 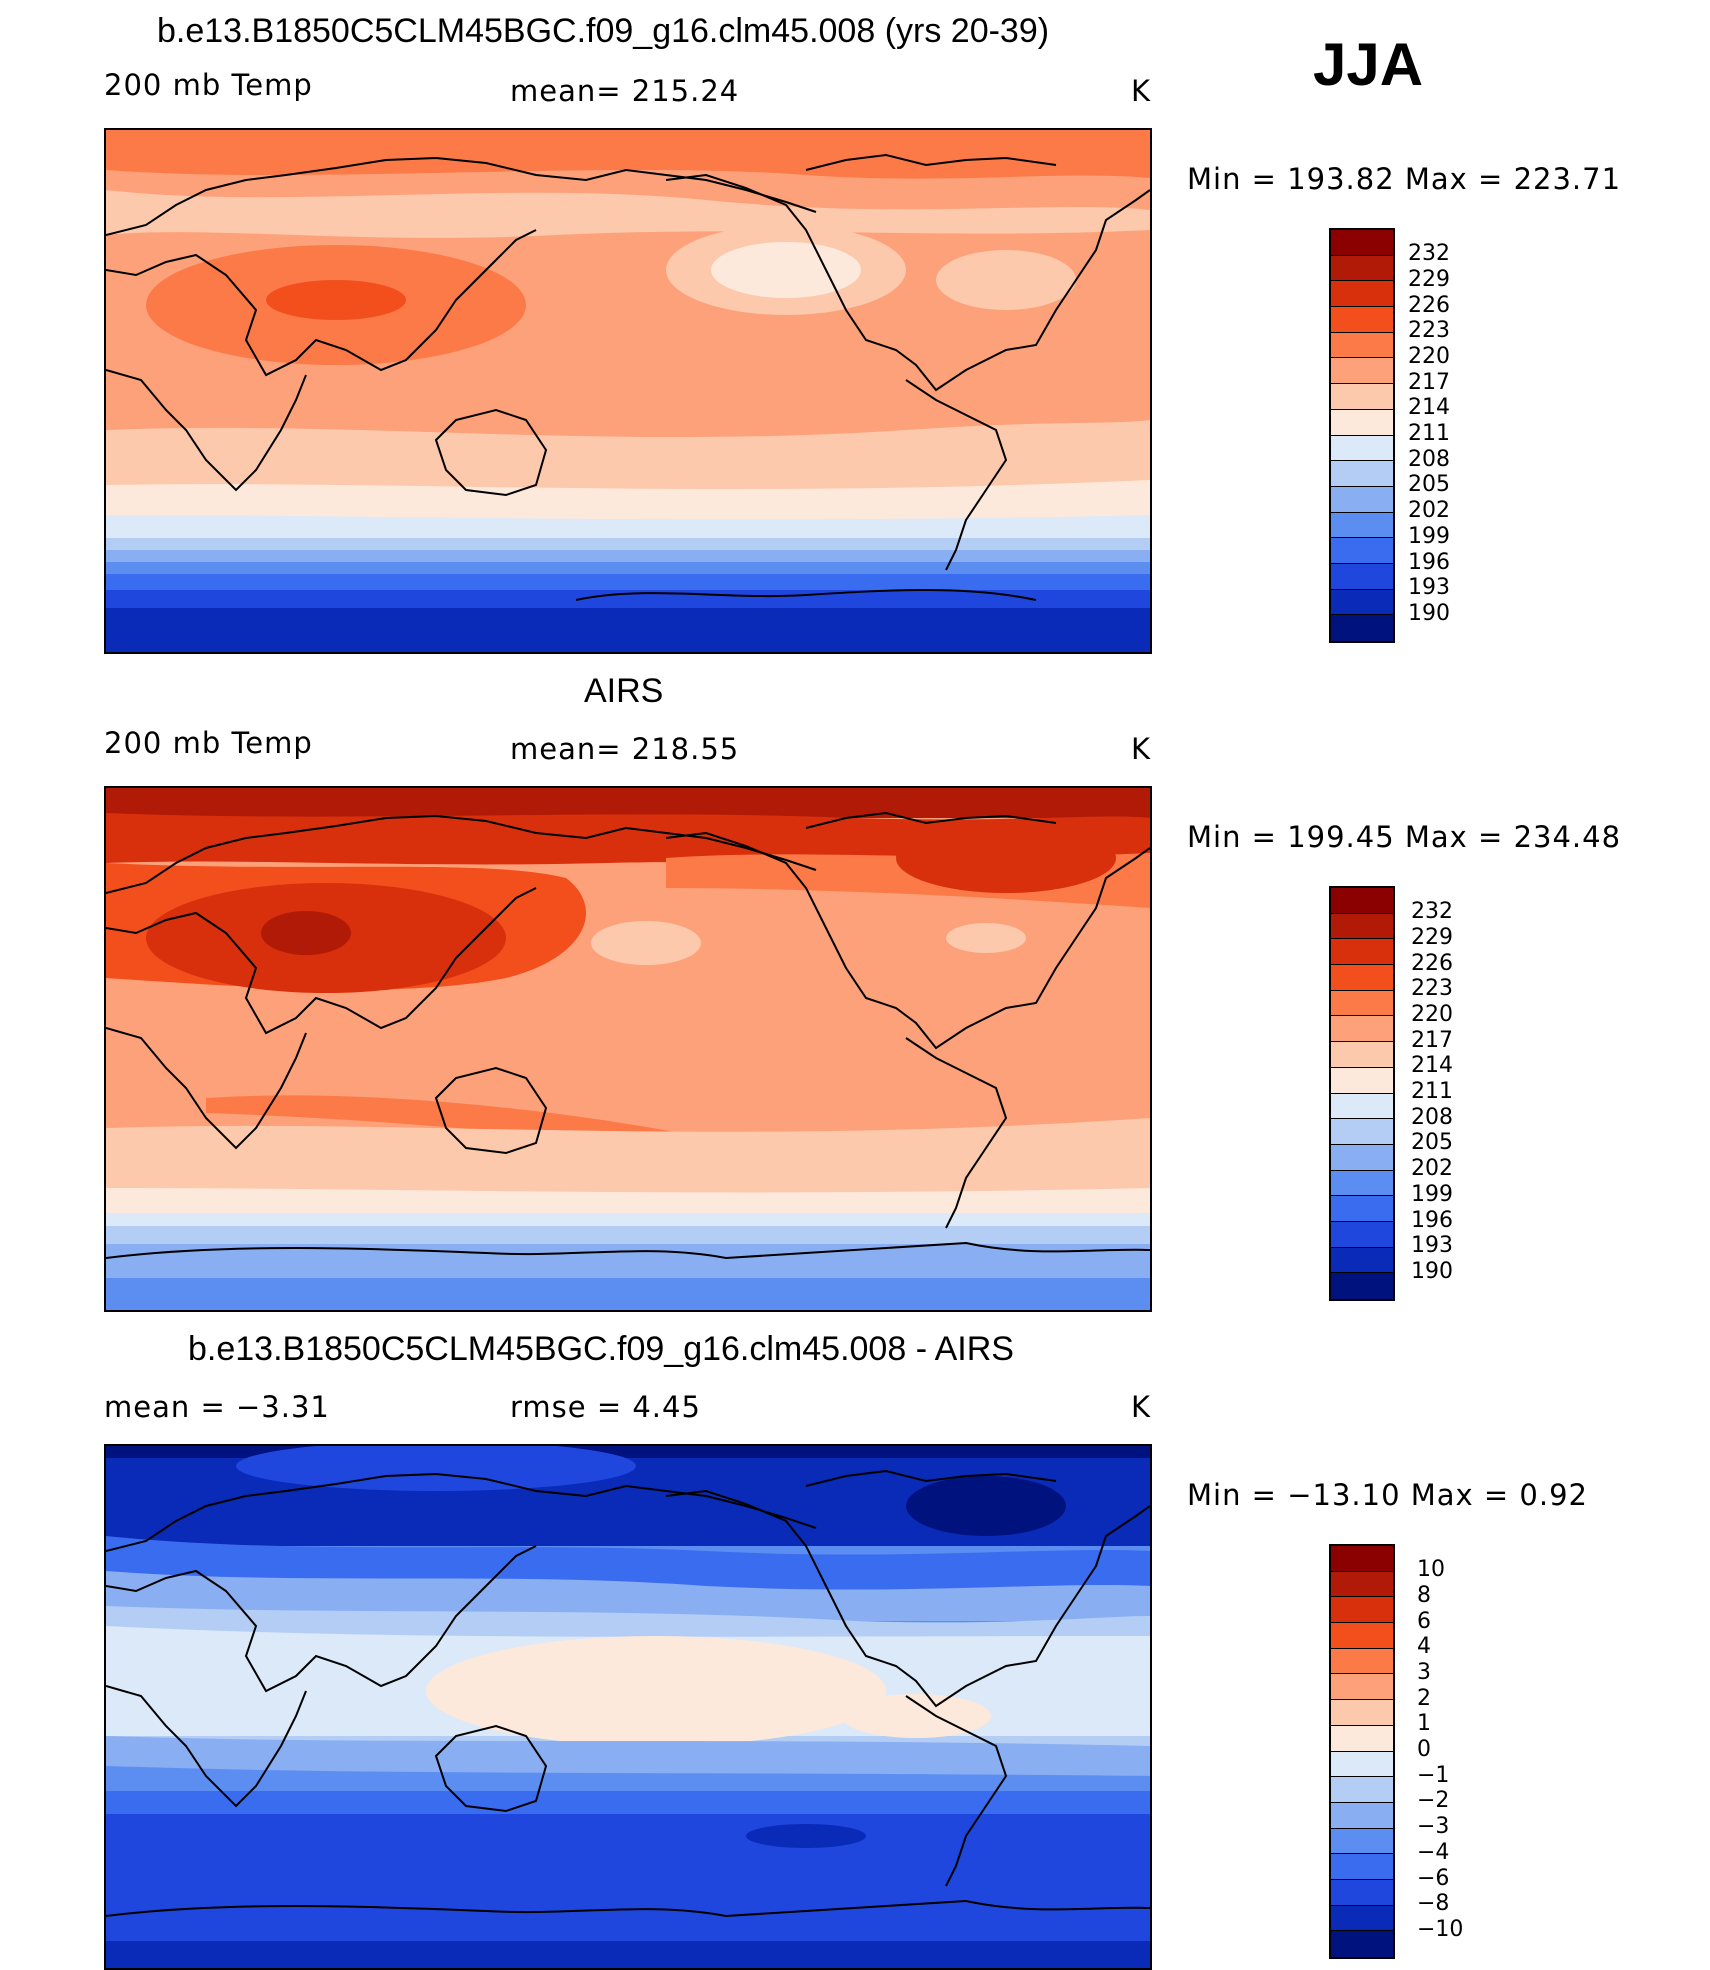 What do you see at coordinates (1141, 749) in the screenshot?
I see `panel-units-obs: K` at bounding box center [1141, 749].